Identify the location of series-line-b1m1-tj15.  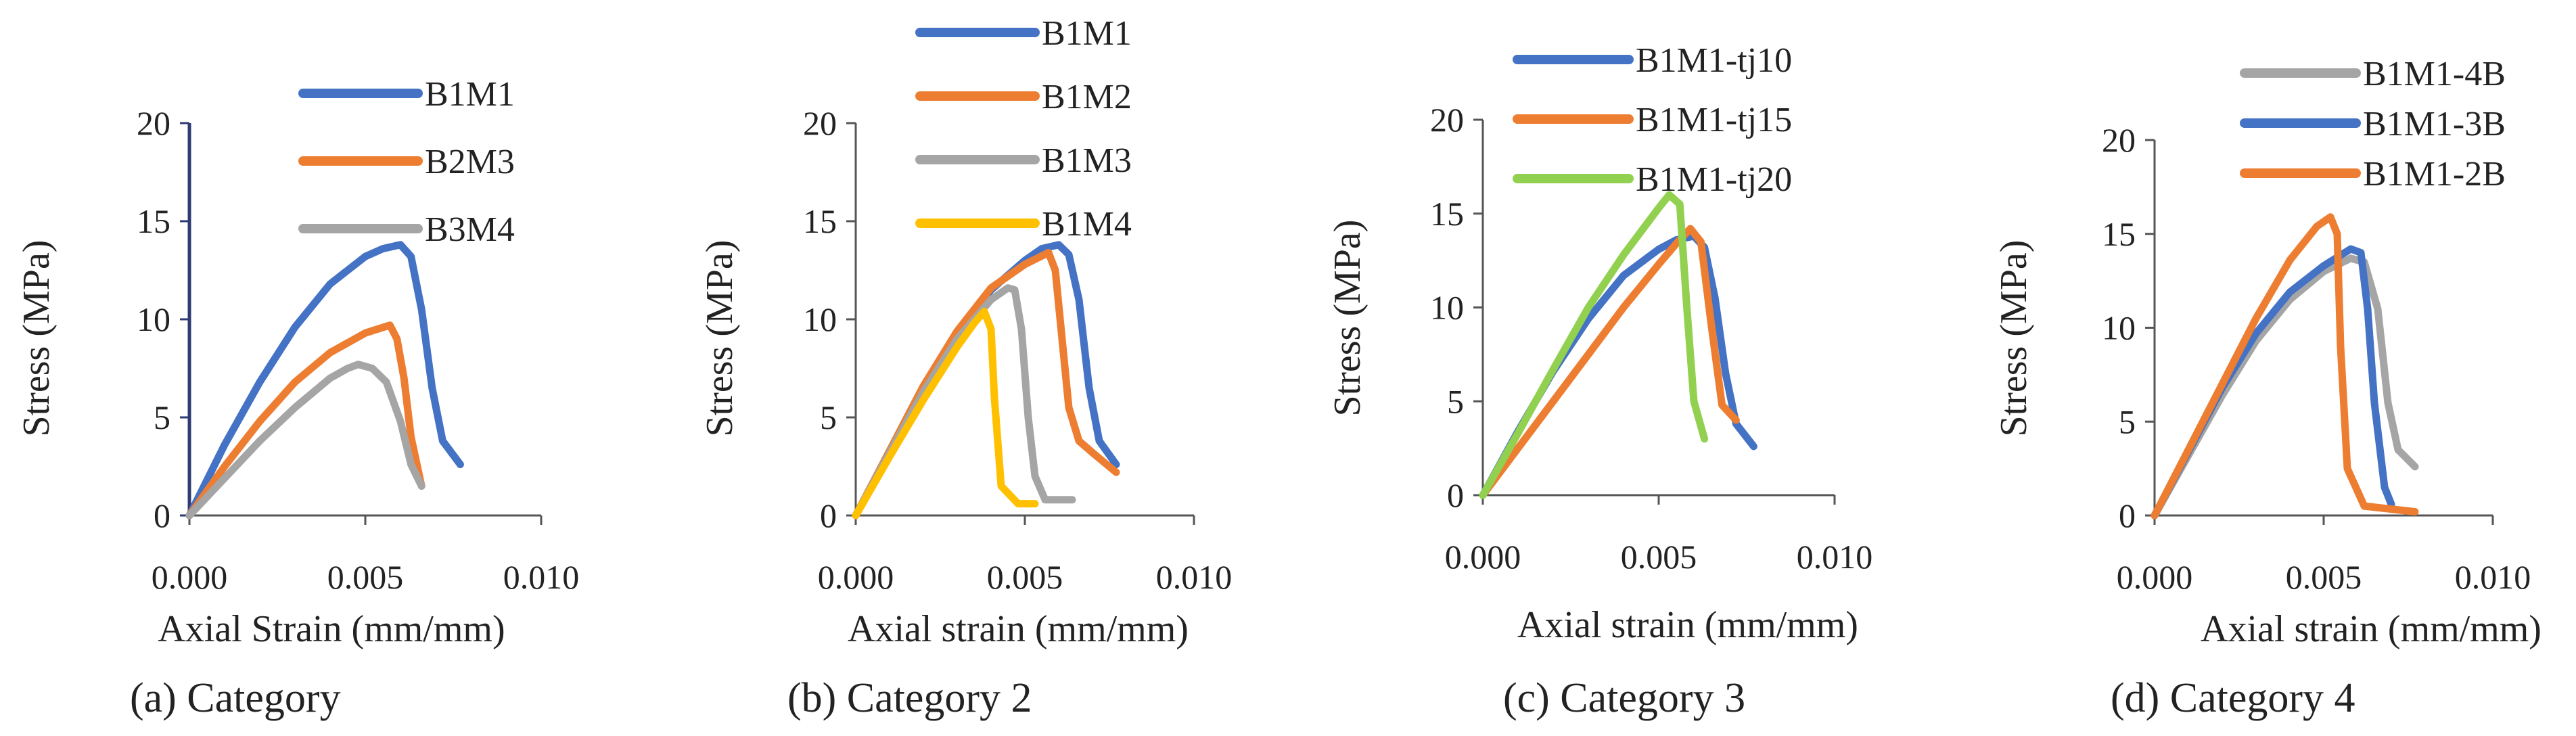
(1609, 362).